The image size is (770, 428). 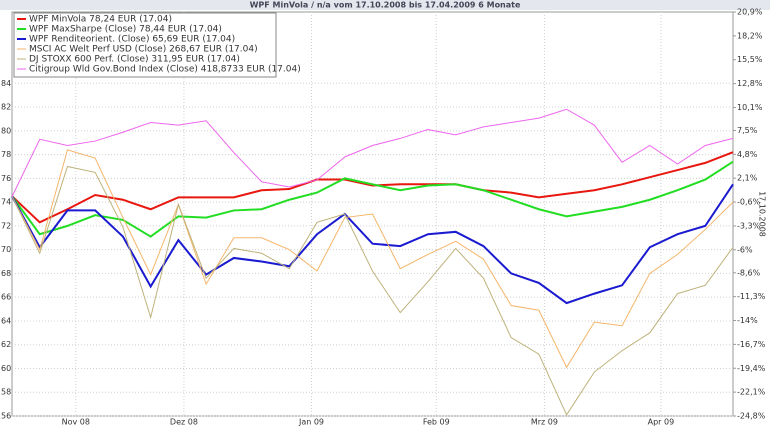 What do you see at coordinates (661, 422) in the screenshot?
I see `x-tick-label: Apr 09` at bounding box center [661, 422].